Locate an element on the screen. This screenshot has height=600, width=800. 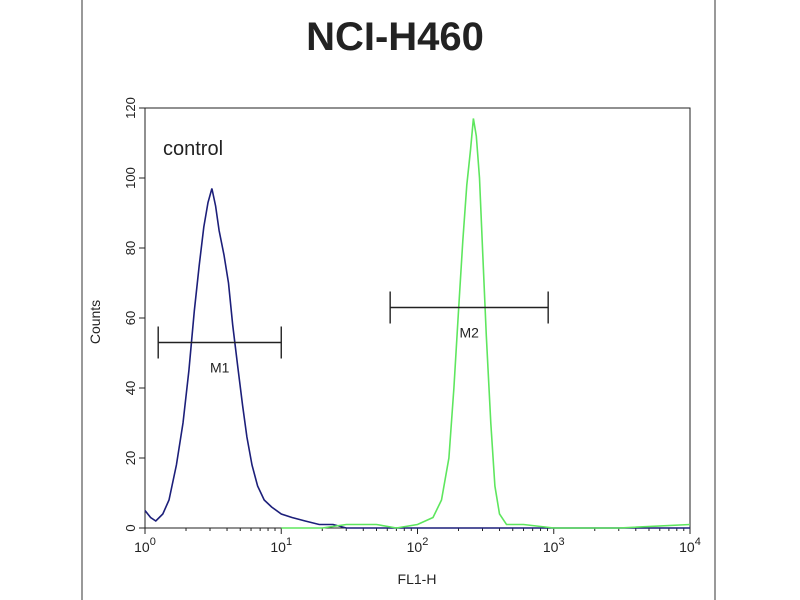
x-tick-exponent: 1 is located at coordinates (289, 542).